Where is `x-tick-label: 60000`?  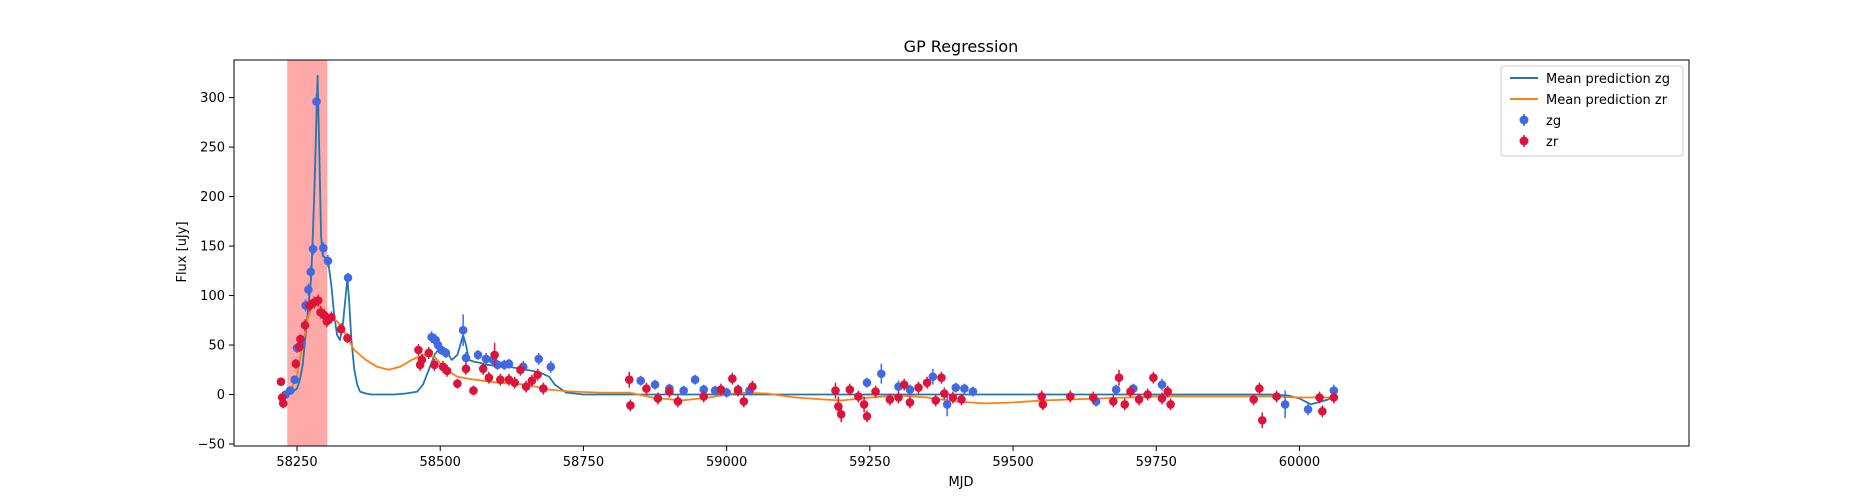
x-tick-label: 60000 is located at coordinates (1299, 462).